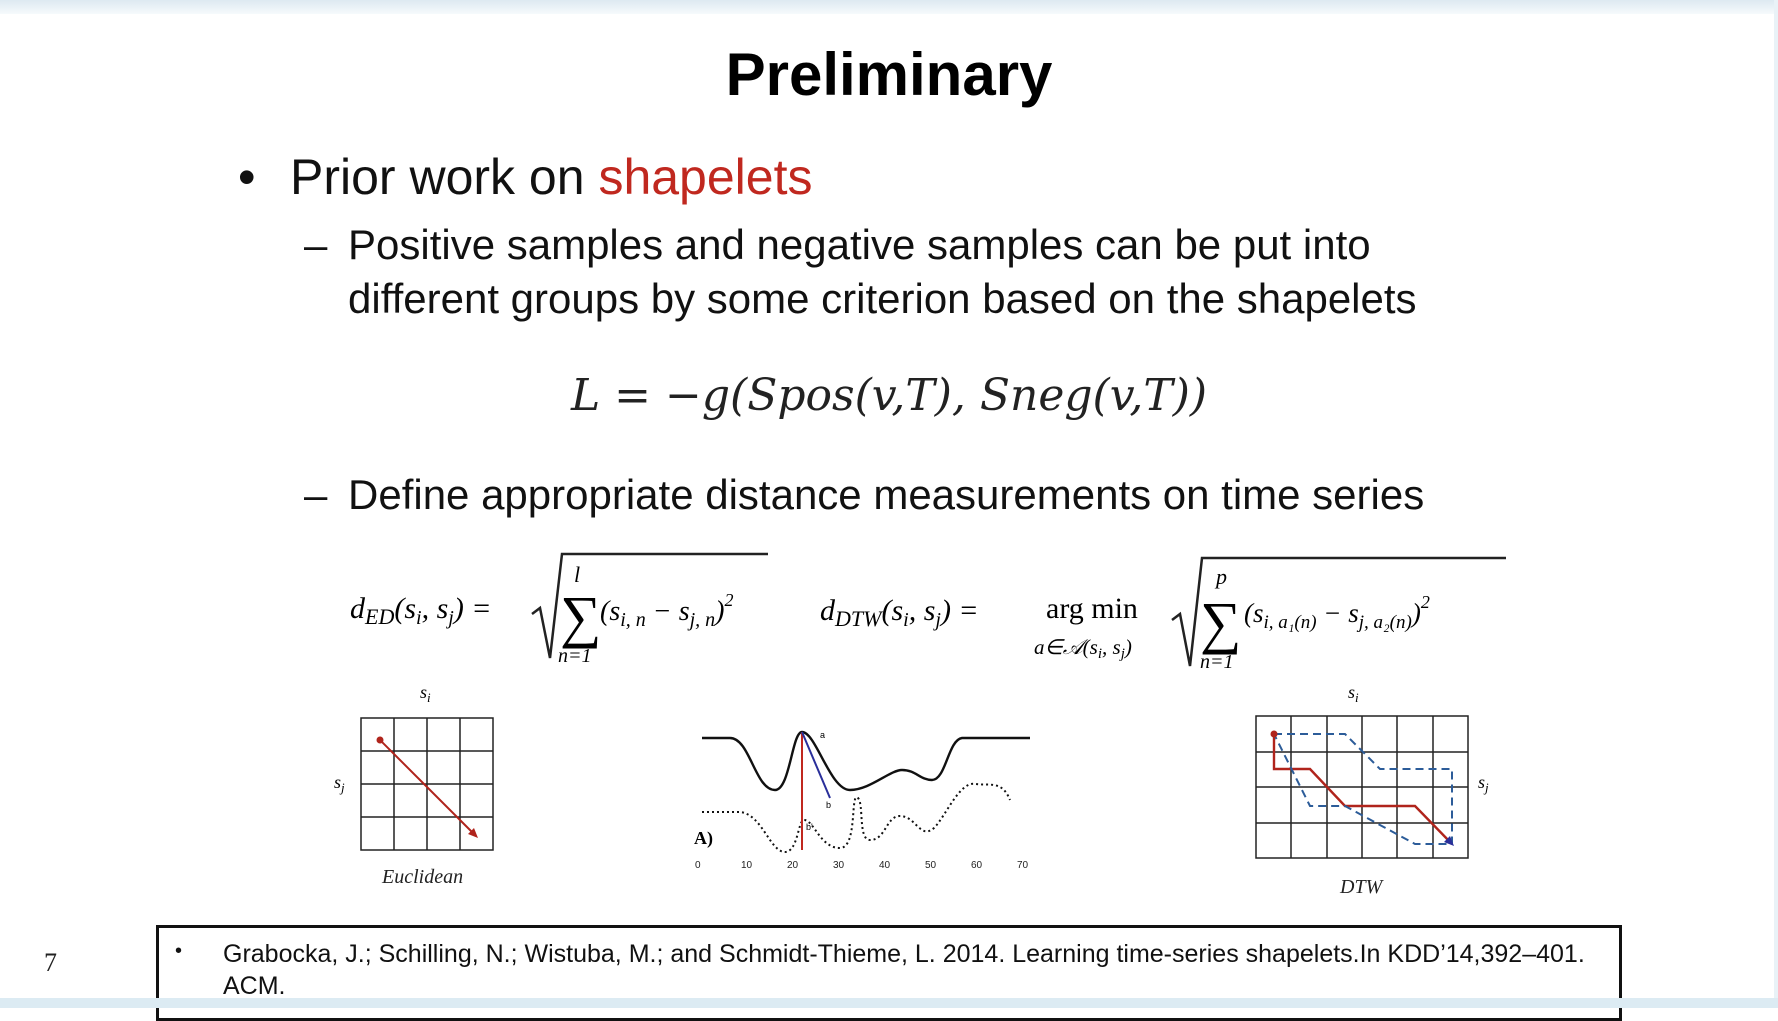 This screenshot has width=1778, height=1021. I want to click on axis-tick-label: 30, so click(839, 865).